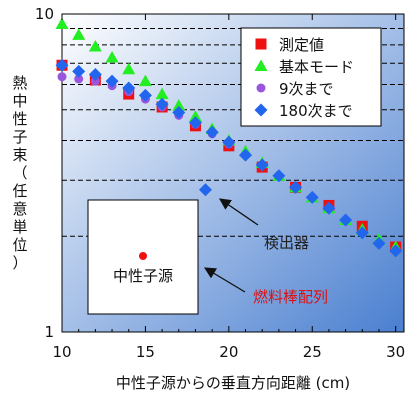 The width and height of the screenshot is (420, 404). I want to click on legend-label: 測定値, so click(301, 45).